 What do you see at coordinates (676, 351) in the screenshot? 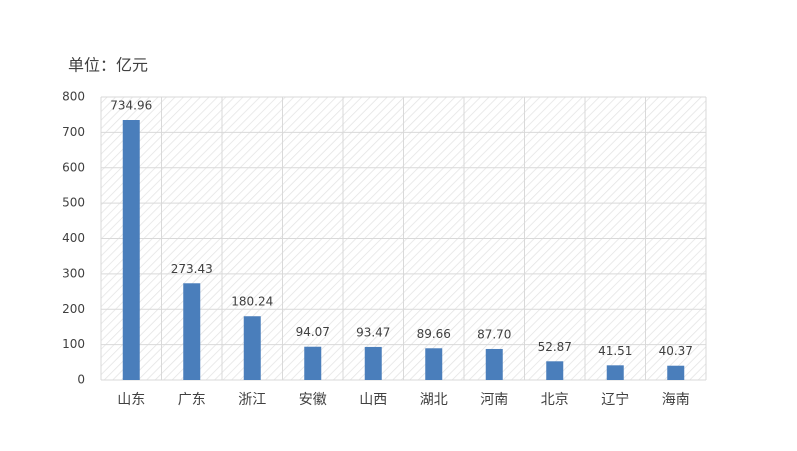
I see `data-label: 40.37` at bounding box center [676, 351].